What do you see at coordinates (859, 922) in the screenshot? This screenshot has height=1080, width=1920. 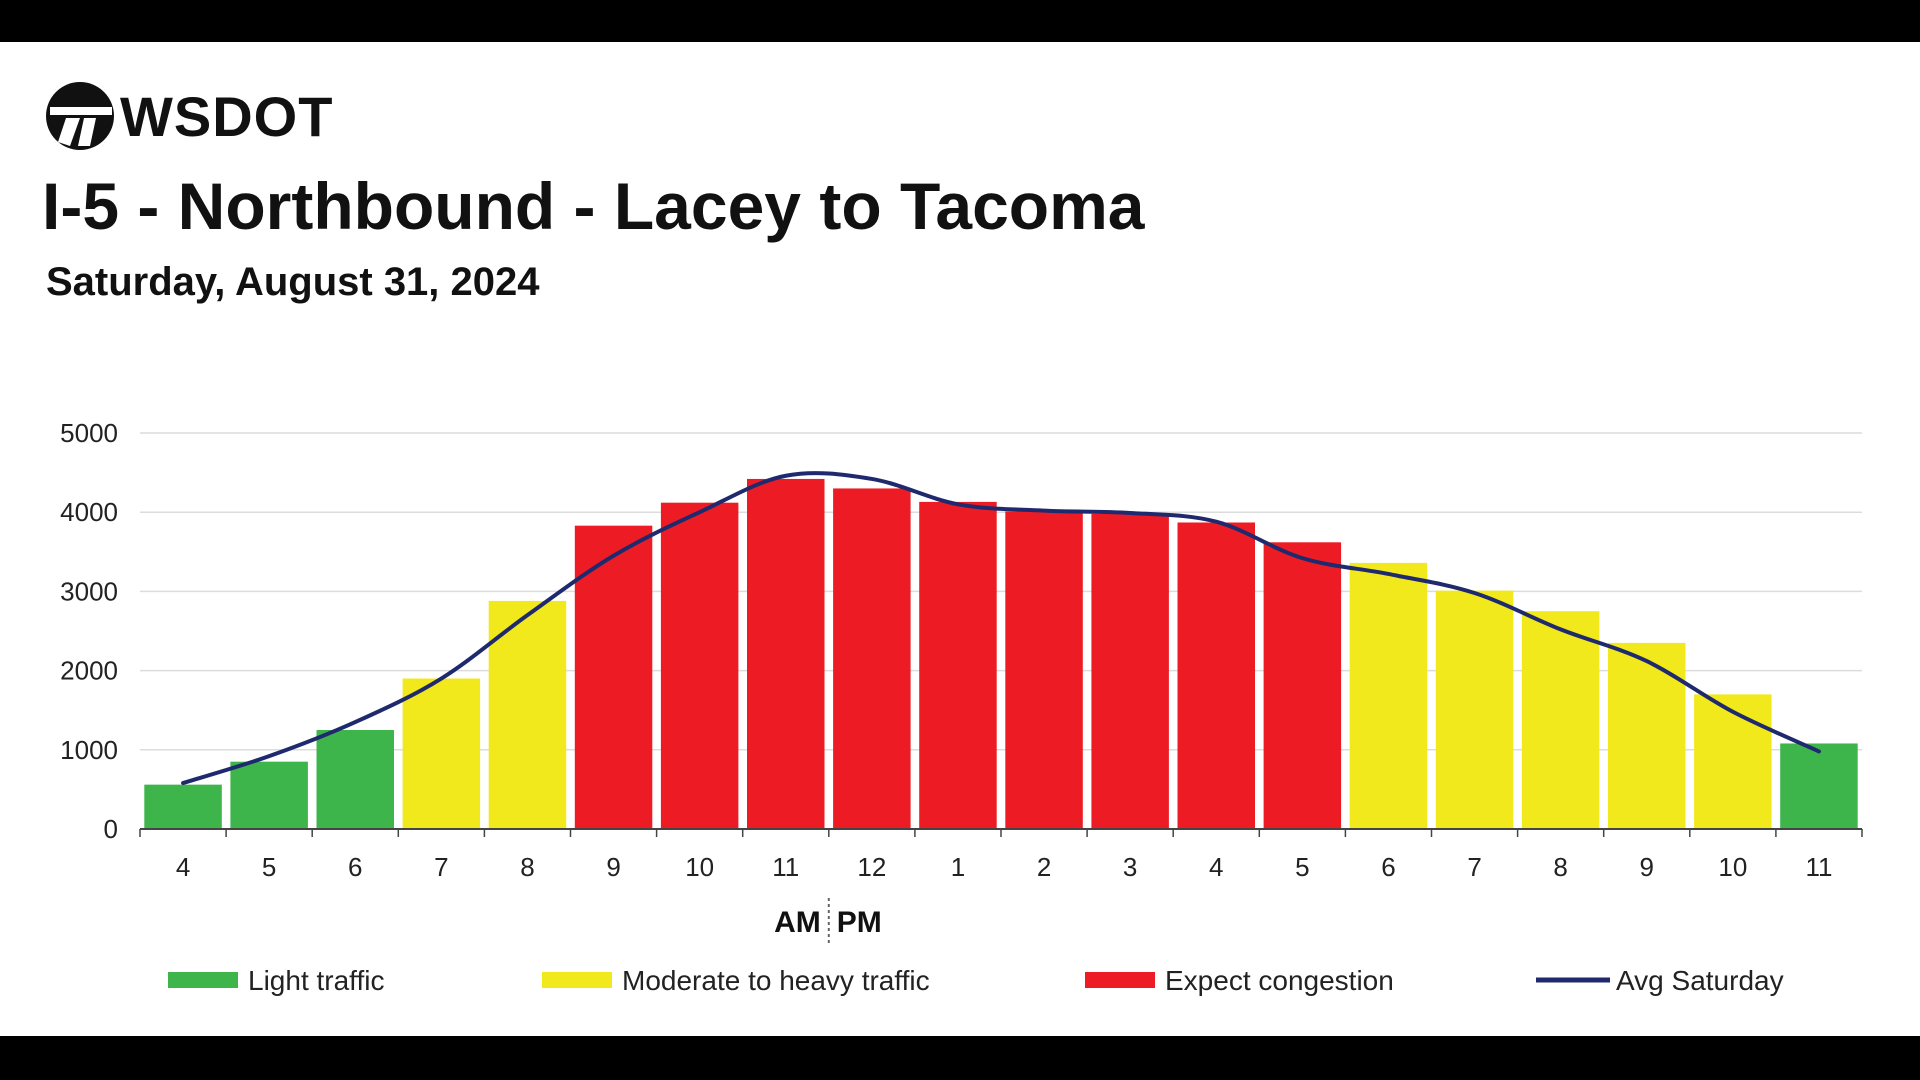 I see `pm-label: PM` at bounding box center [859, 922].